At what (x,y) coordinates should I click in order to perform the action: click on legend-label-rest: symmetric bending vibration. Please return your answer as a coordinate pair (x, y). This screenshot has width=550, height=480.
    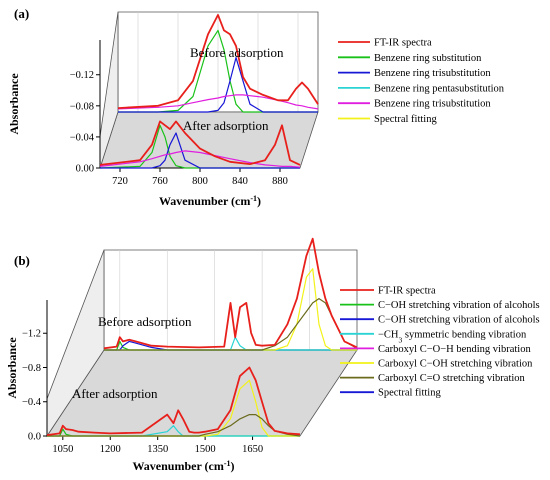
    Looking at the image, I should click on (464, 334).